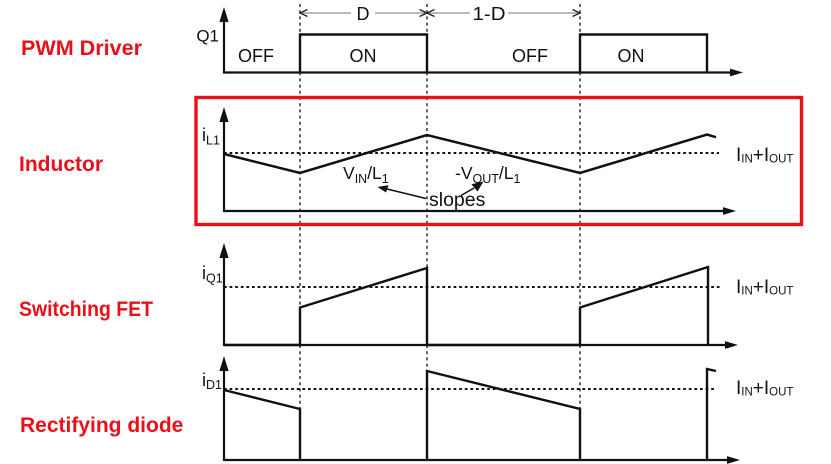 The height and width of the screenshot is (464, 831). Describe the element at coordinates (363, 14) in the screenshot. I see `svg-text: D` at that location.